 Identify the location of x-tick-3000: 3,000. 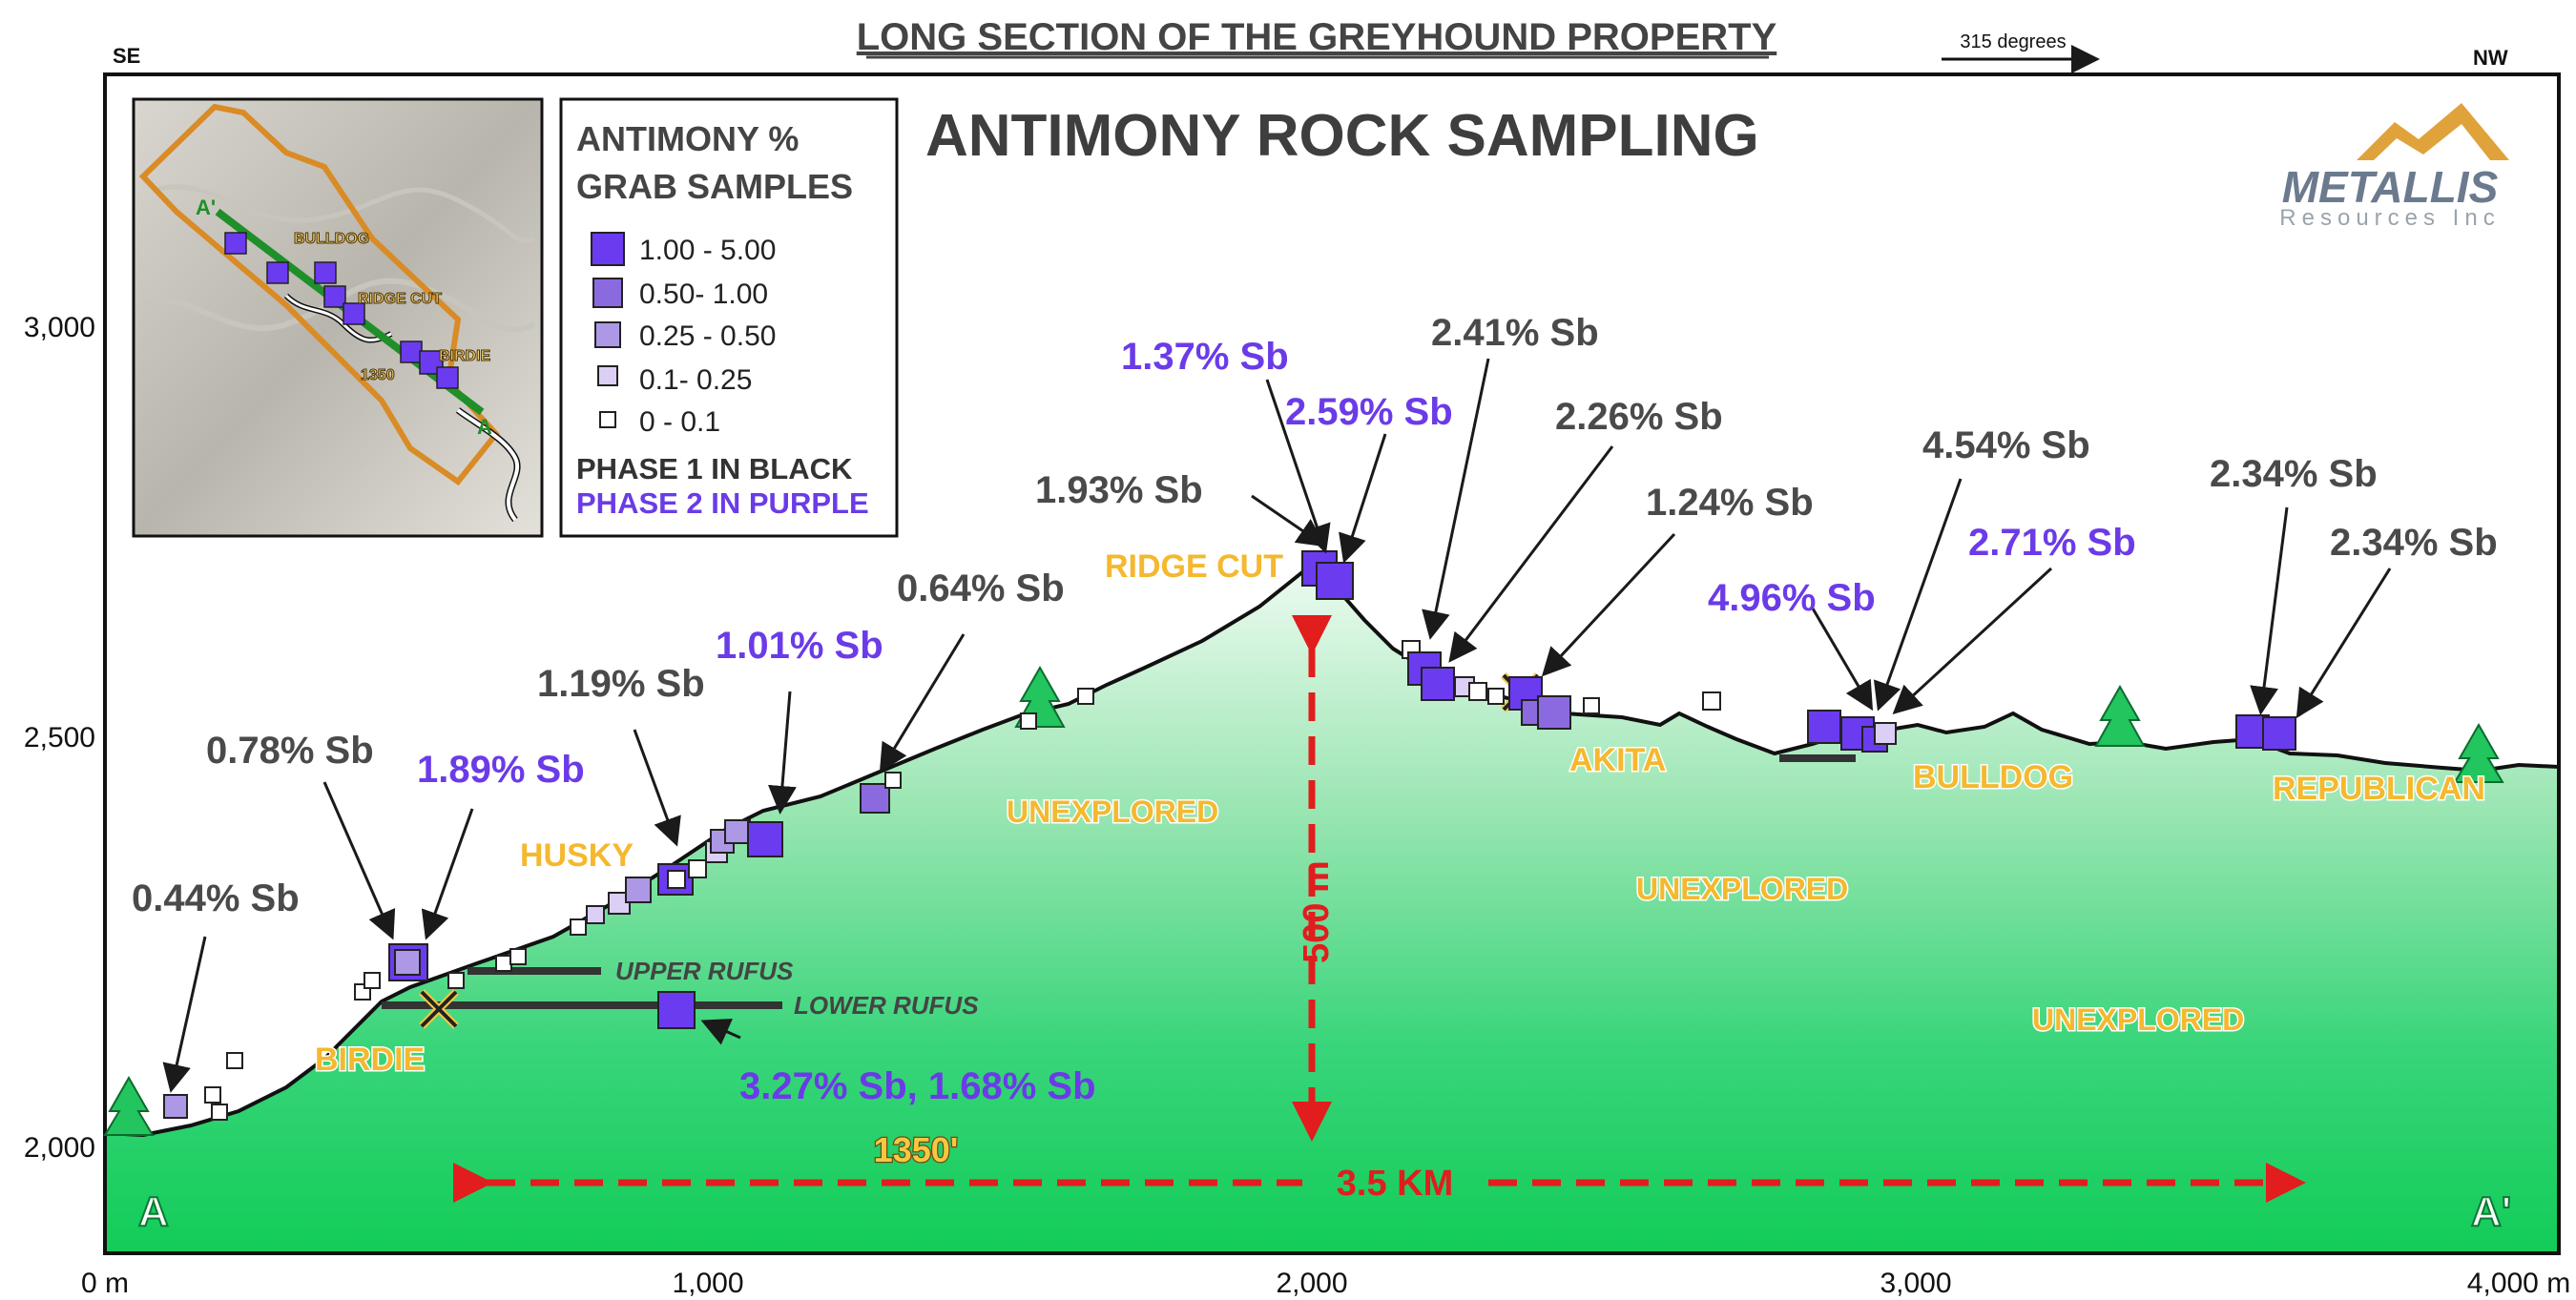
(1915, 1284).